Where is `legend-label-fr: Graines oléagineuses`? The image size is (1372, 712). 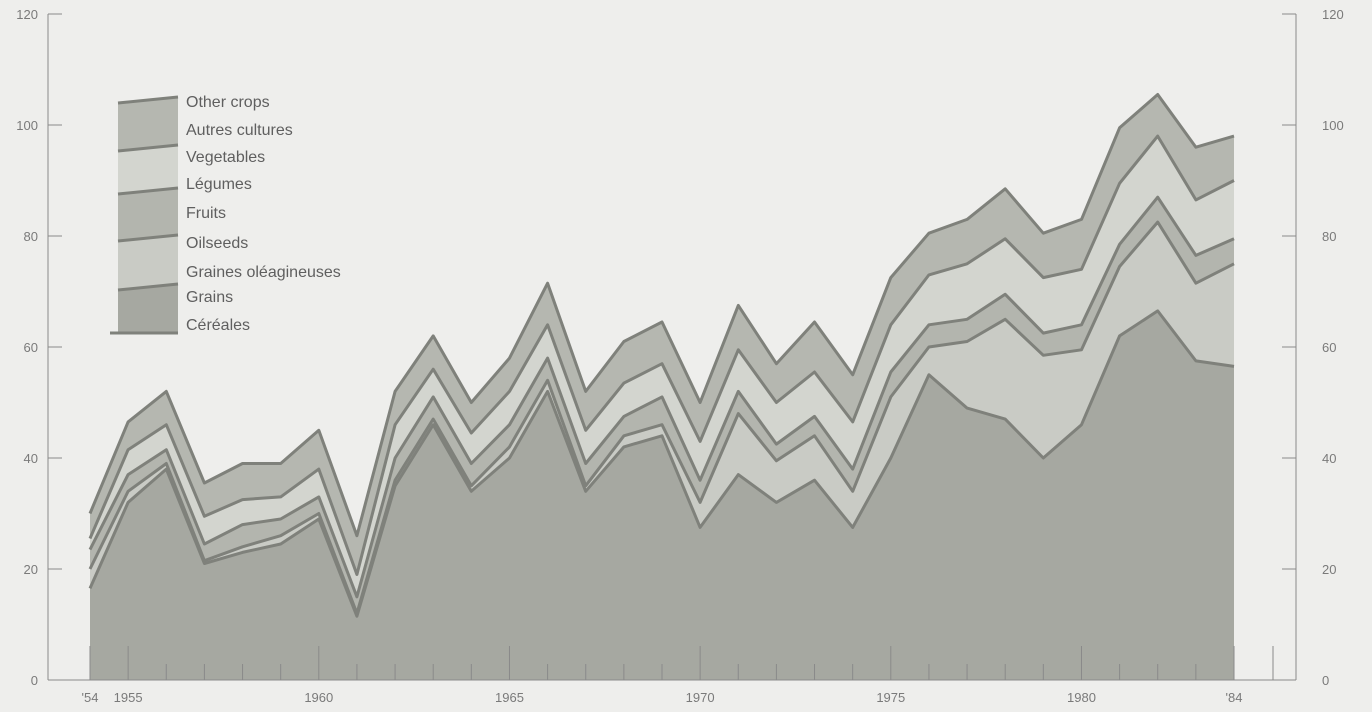 legend-label-fr: Graines oléagineuses is located at coordinates (263, 272).